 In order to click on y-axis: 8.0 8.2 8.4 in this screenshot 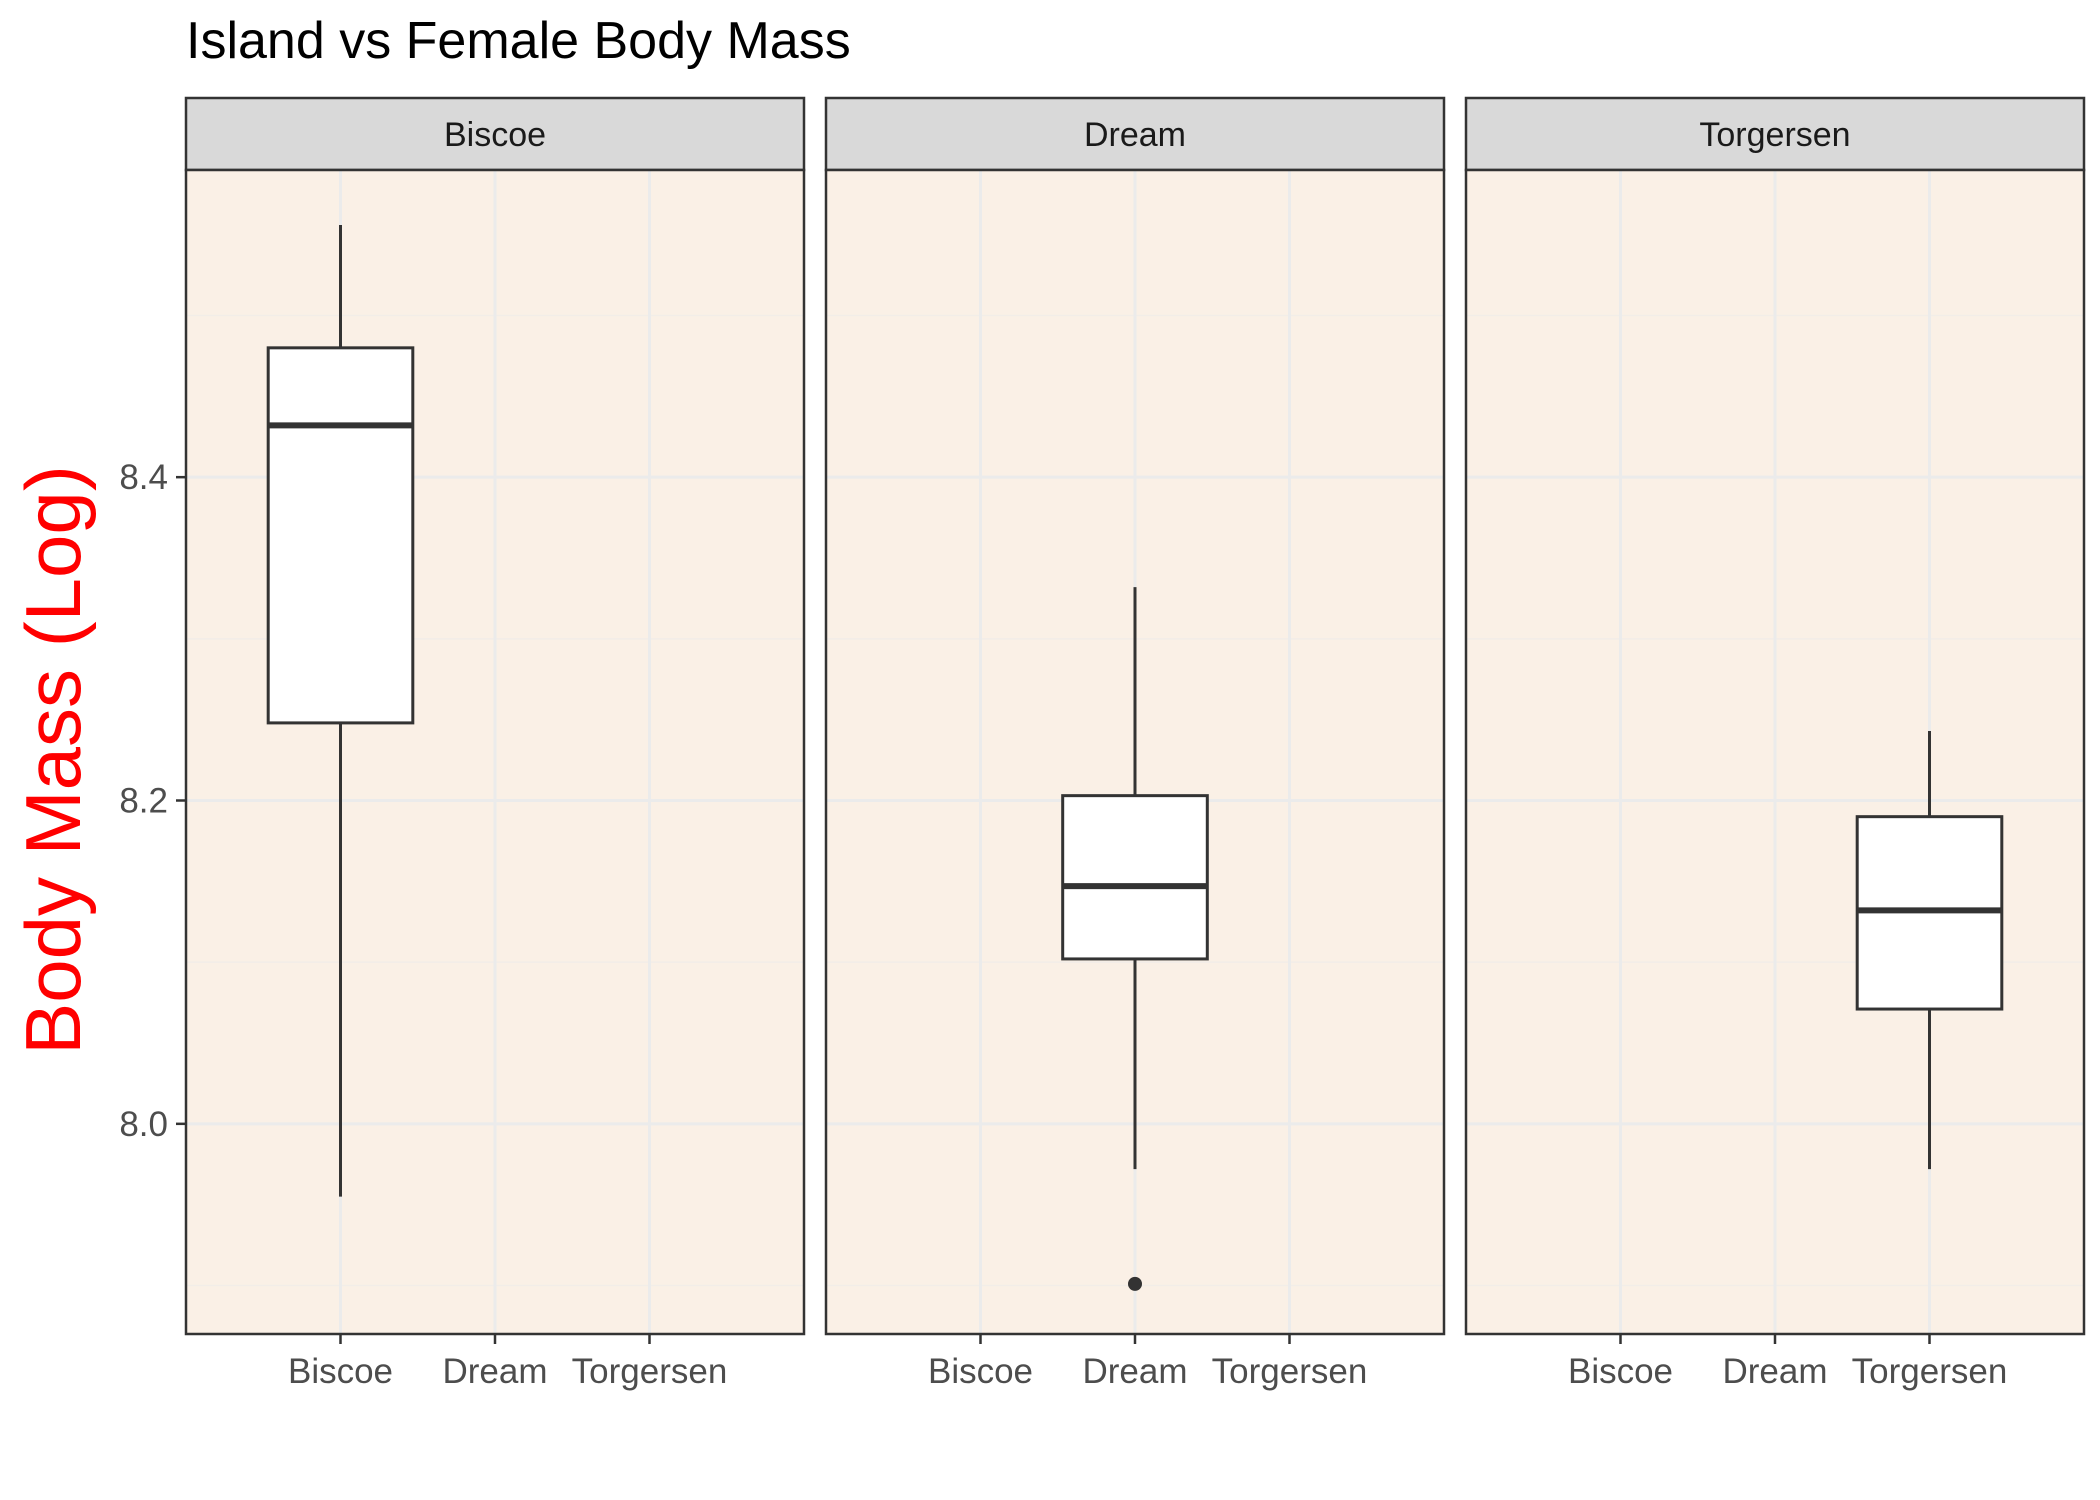, I will do `click(152, 801)`.